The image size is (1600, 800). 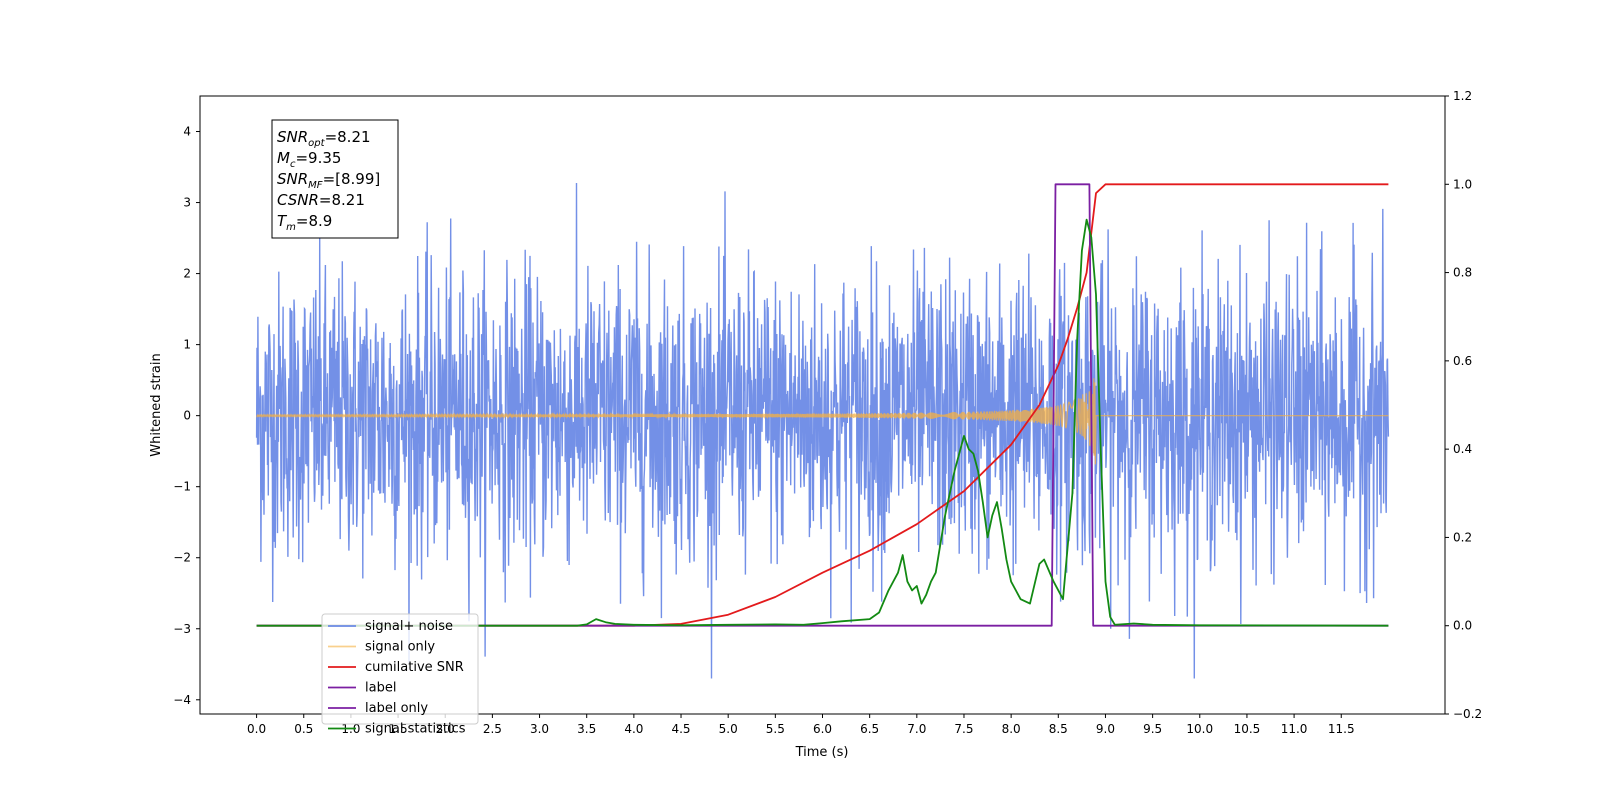 I want to click on y-left-tick-label: 2, so click(x=187, y=274).